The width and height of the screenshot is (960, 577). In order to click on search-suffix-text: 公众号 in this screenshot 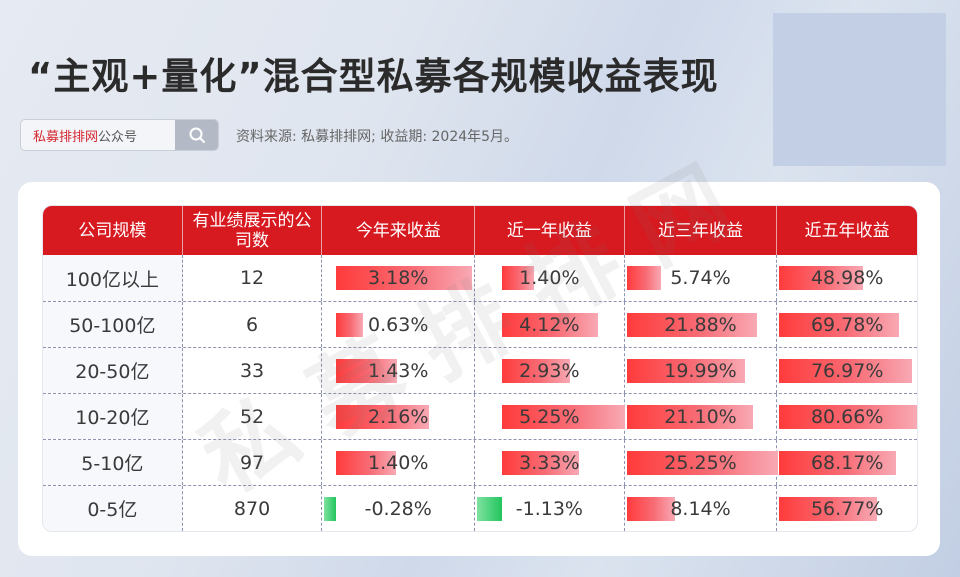, I will do `click(118, 137)`.